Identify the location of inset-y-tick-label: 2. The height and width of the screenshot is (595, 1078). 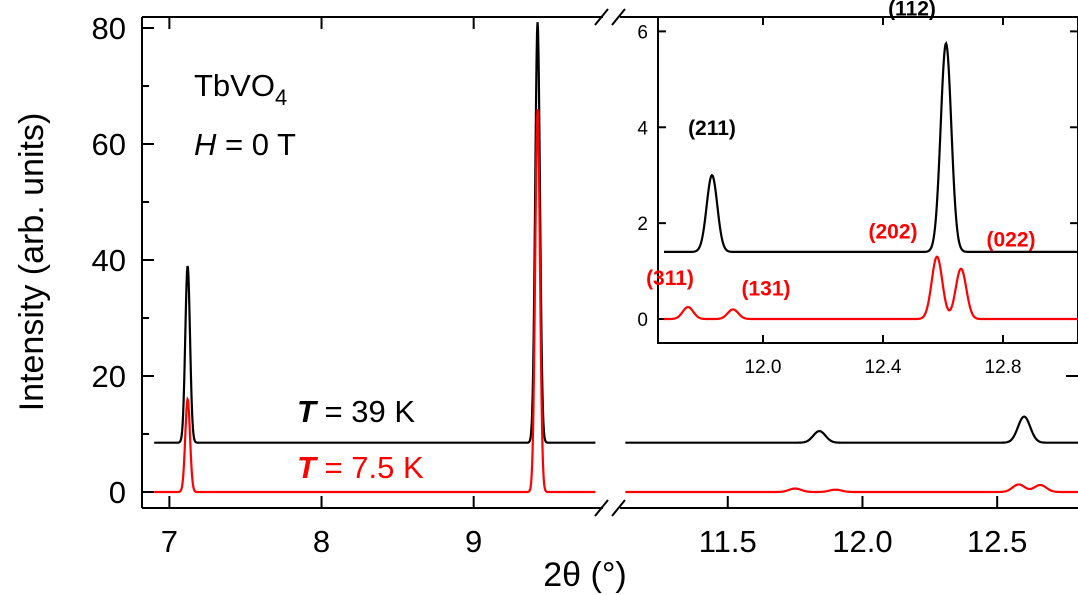
(642, 224).